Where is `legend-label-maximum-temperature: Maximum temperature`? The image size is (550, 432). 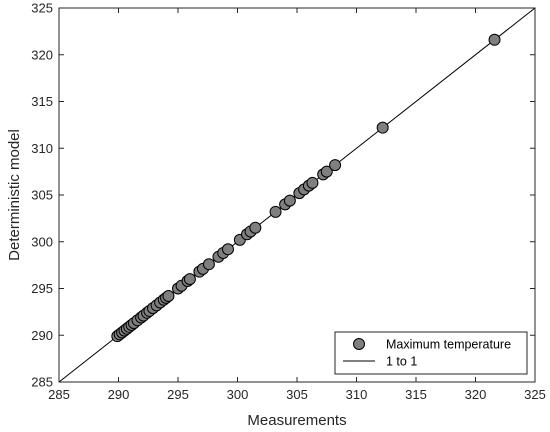 legend-label-maximum-temperature: Maximum temperature is located at coordinates (448, 345).